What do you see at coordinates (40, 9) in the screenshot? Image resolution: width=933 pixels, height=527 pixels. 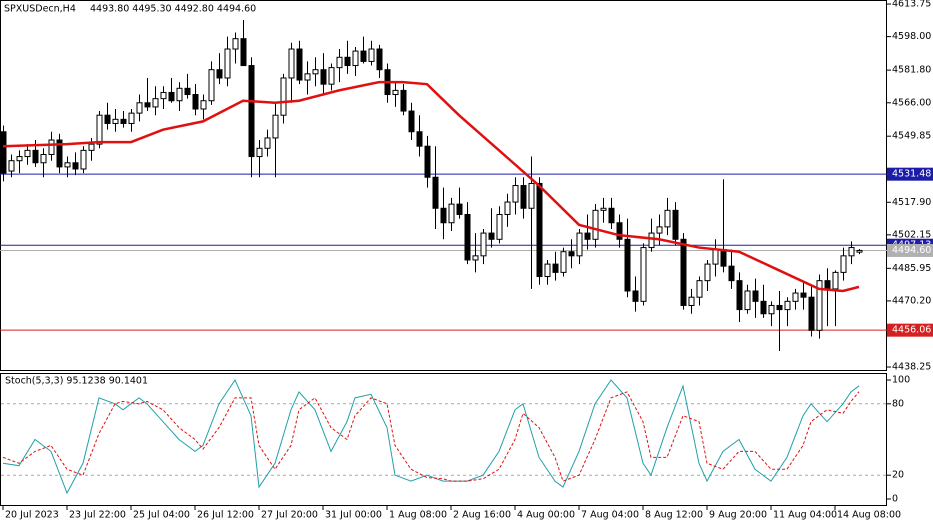 I see `chart-title: SPXUSDecn,H4` at bounding box center [40, 9].